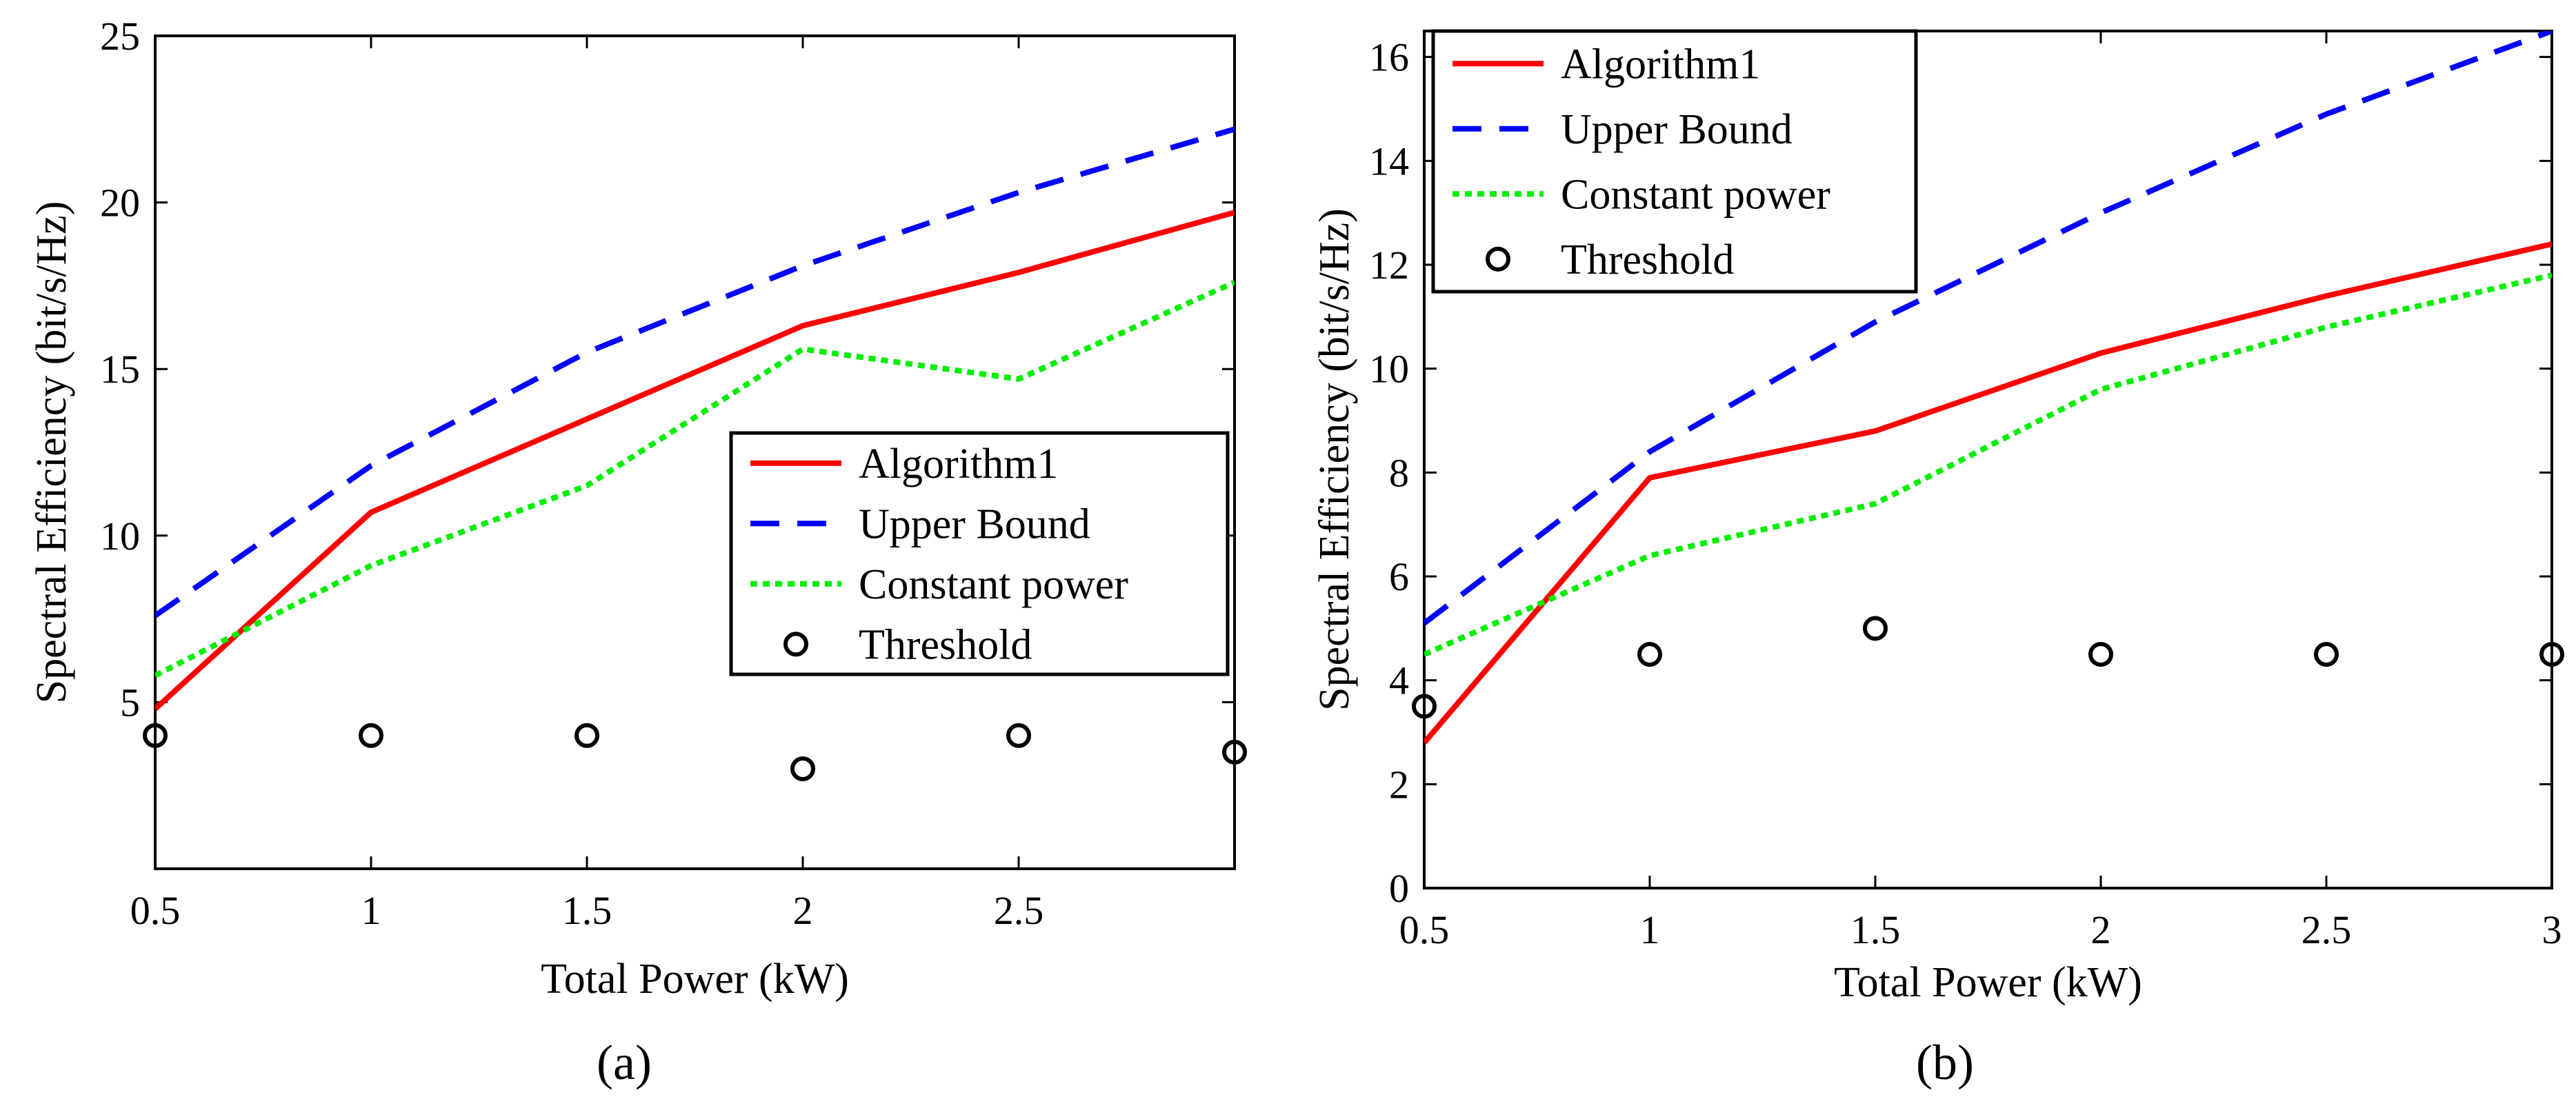  Describe the element at coordinates (624, 1062) in the screenshot. I see `panel-label: (a)` at that location.